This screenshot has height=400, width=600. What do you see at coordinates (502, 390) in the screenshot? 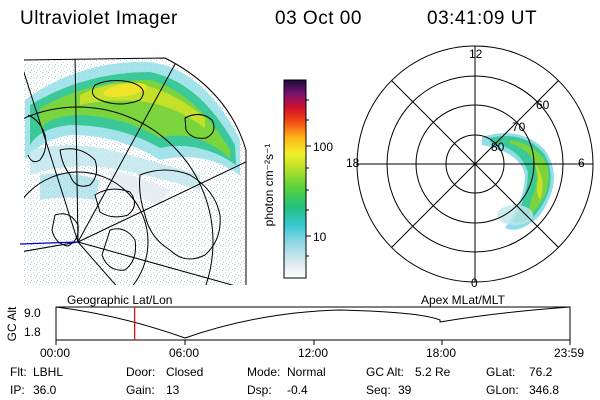
I see `glon-label: GLon:` at bounding box center [502, 390].